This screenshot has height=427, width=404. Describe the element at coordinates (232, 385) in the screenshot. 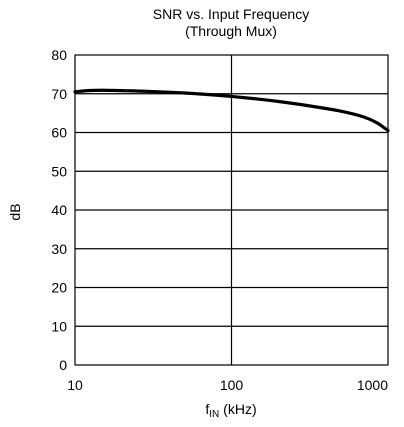

I see `x-tick-label-100: 100` at that location.